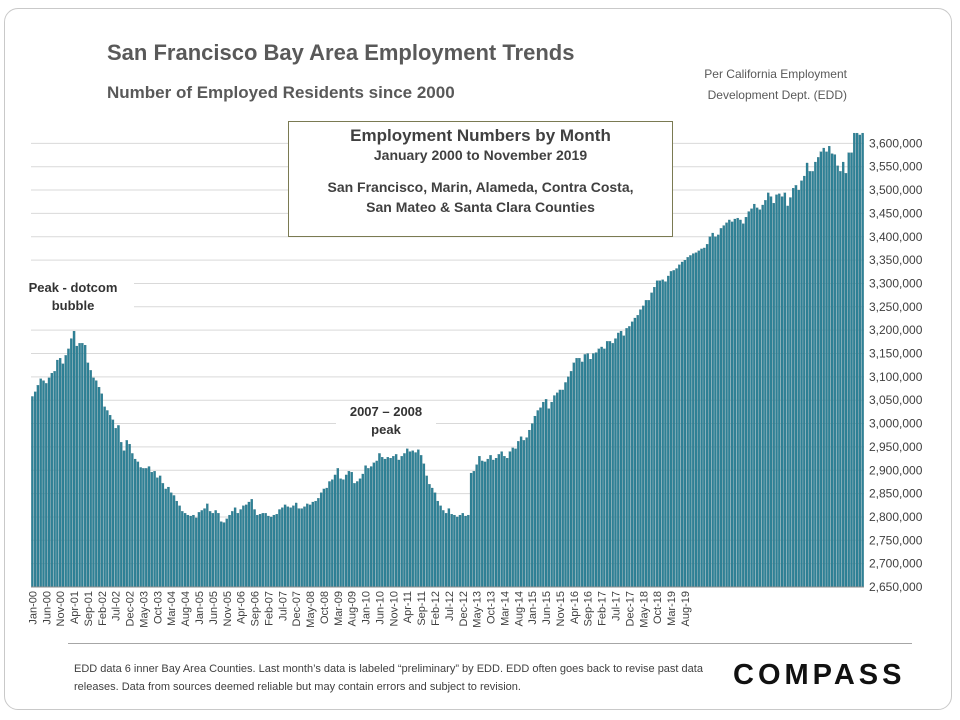 This screenshot has height=720, width=960. I want to click on x-tick-label: May-08, so click(311, 609).